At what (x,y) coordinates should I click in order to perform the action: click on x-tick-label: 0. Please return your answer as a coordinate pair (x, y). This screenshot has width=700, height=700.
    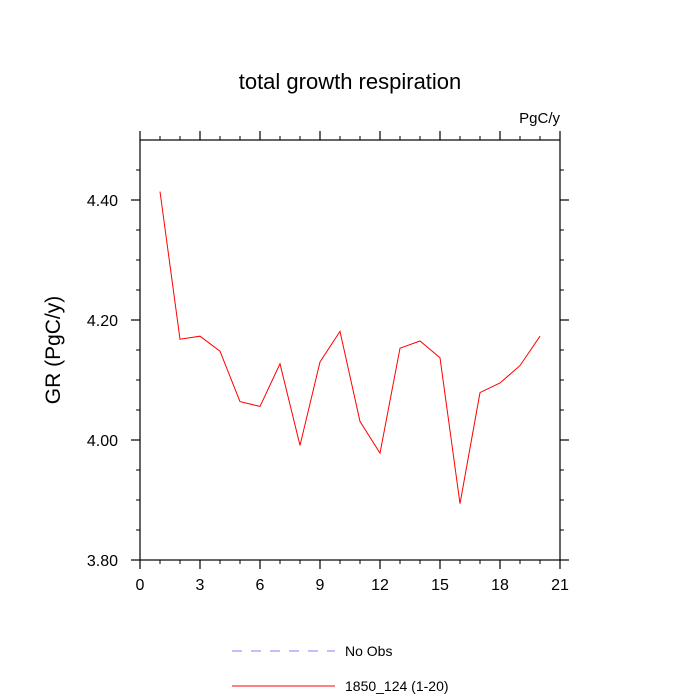
    Looking at the image, I should click on (140, 585).